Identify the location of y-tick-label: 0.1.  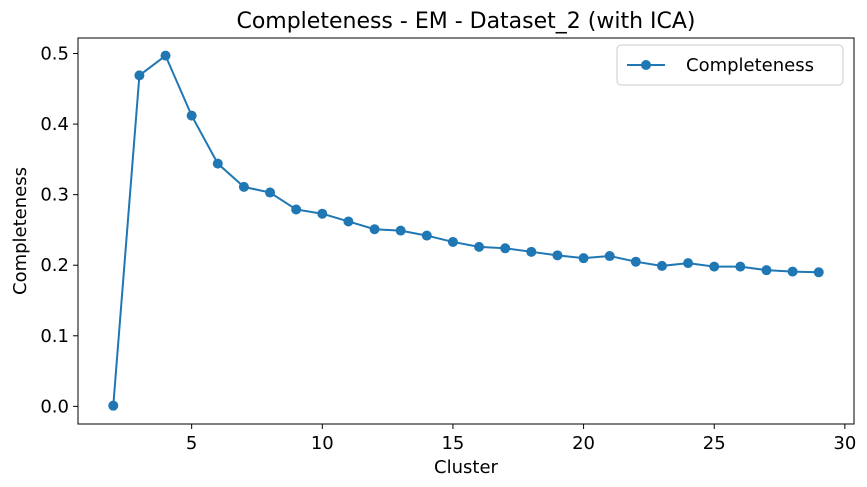
(54, 336).